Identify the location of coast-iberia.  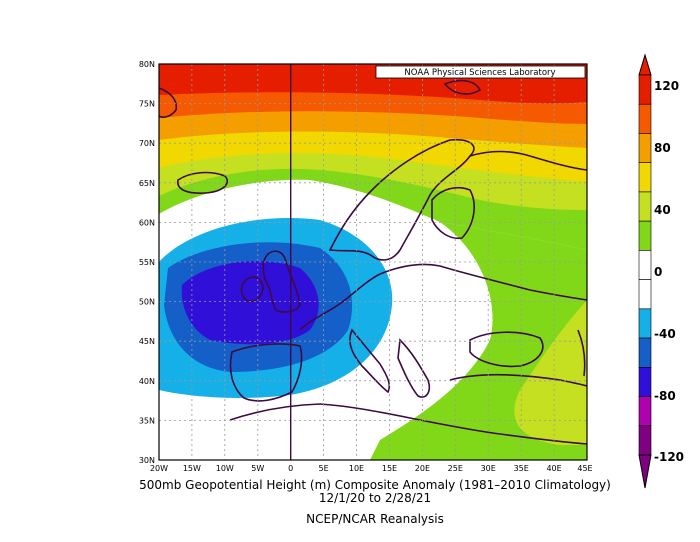
(266, 372).